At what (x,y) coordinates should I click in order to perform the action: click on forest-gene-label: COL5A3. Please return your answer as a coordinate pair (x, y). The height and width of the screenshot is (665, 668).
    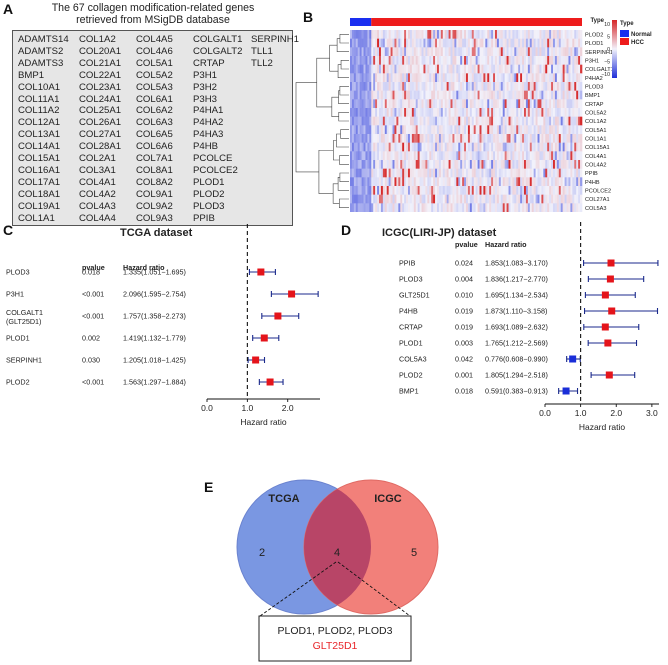
    Looking at the image, I should click on (413, 359).